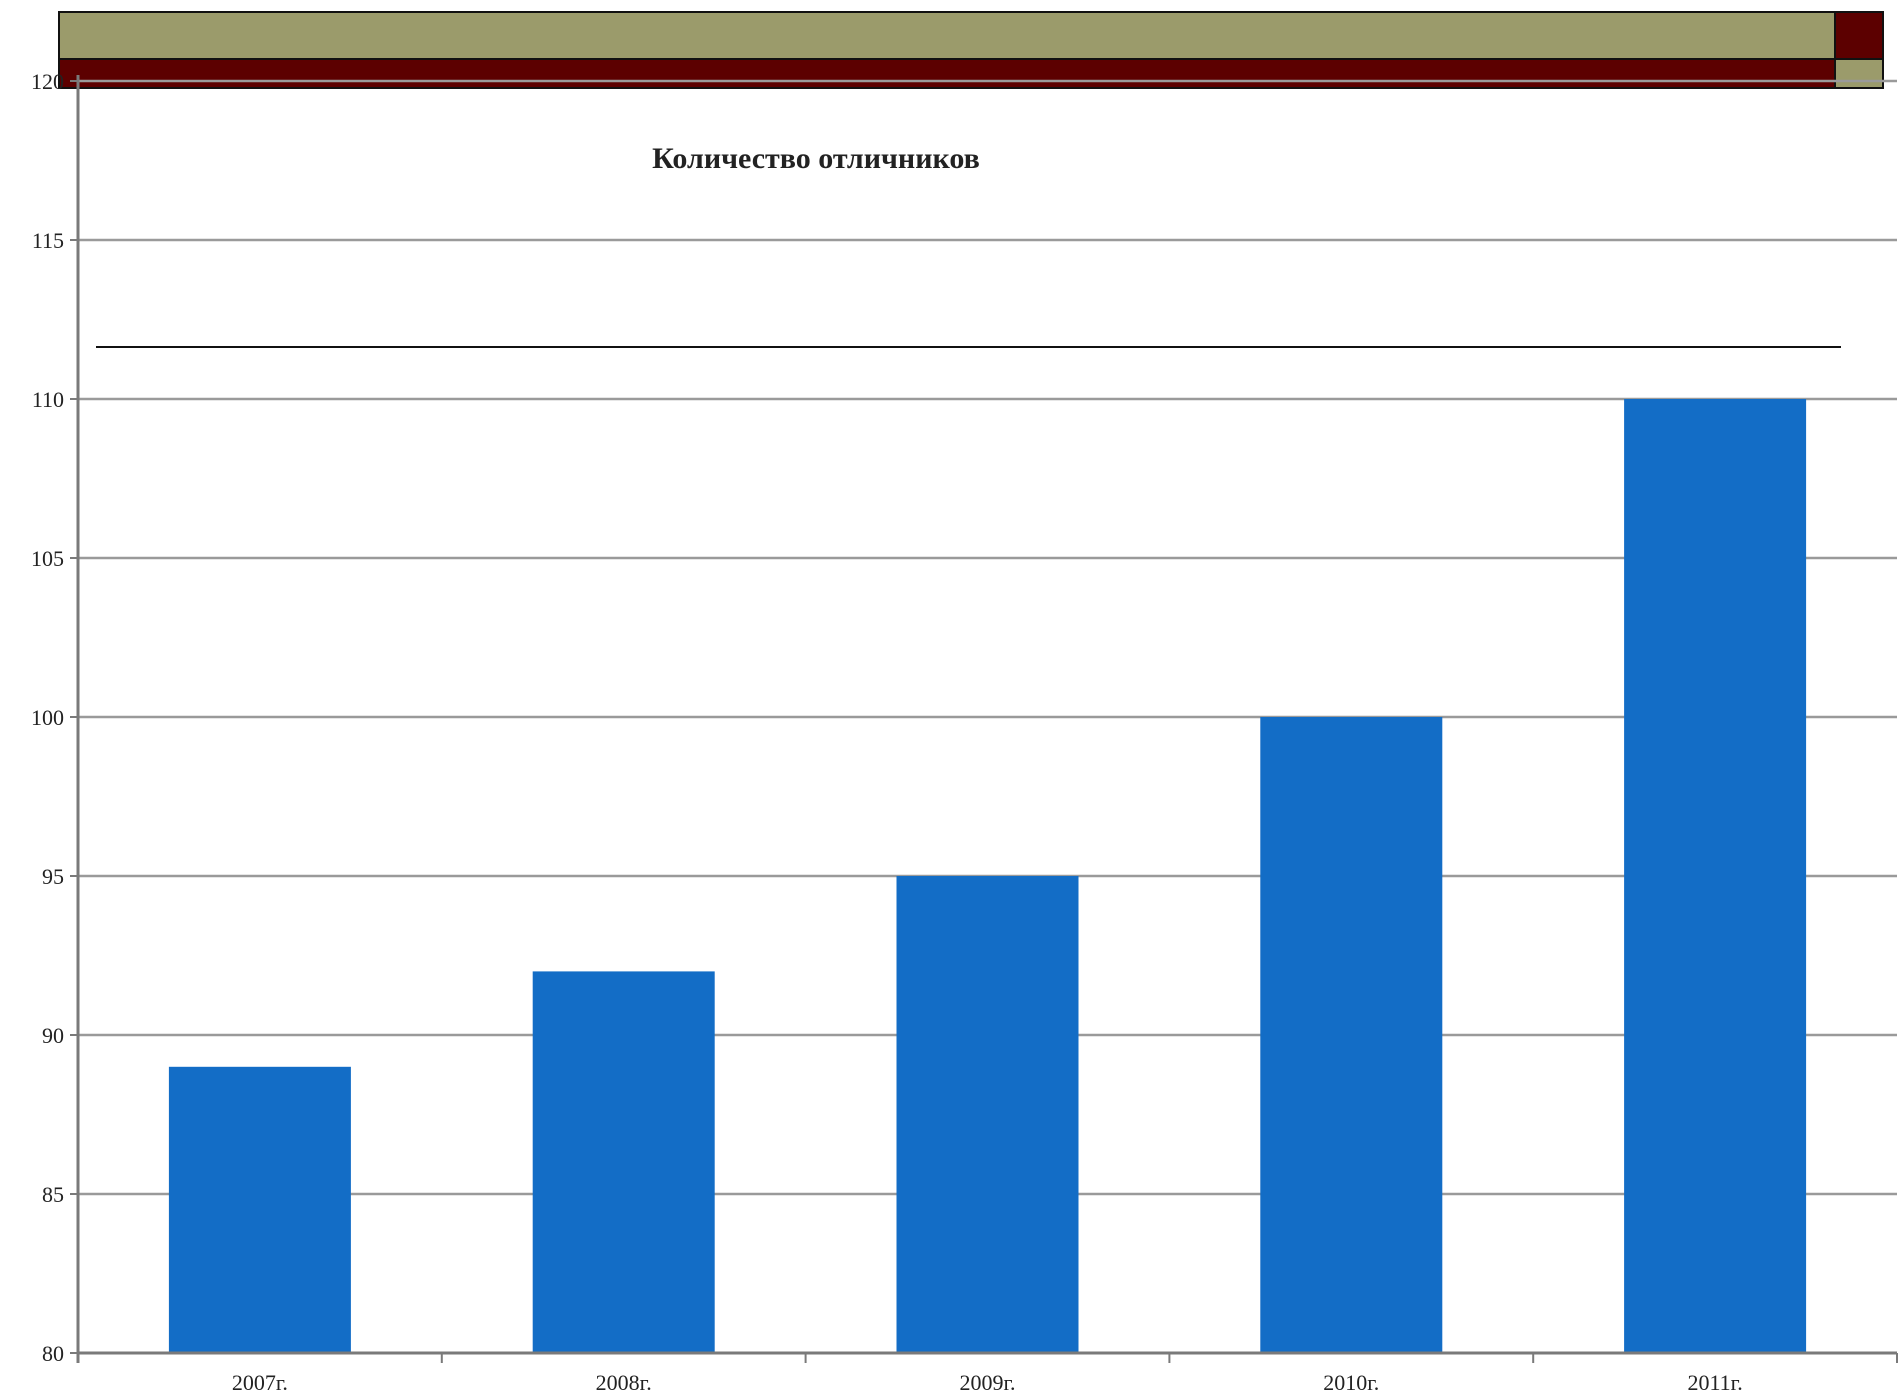 The height and width of the screenshot is (1397, 1901). Describe the element at coordinates (816, 158) in the screenshot. I see `chart-title: Количество отличников` at that location.